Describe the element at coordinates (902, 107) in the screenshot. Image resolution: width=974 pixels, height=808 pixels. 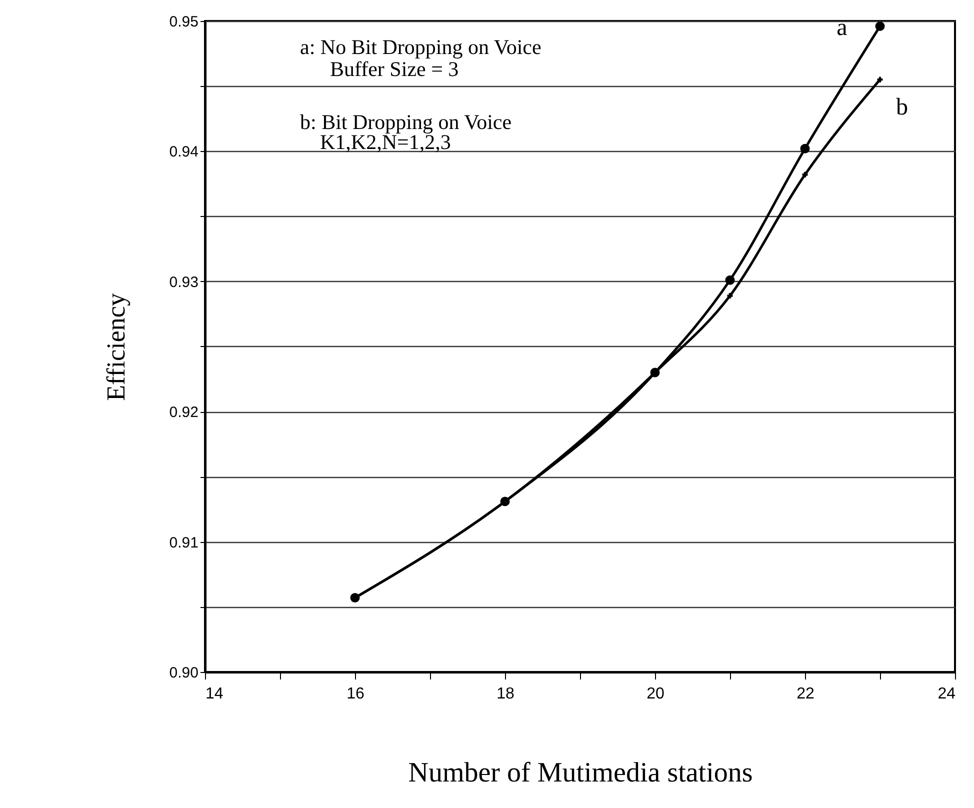
I see `series-label: b` at that location.